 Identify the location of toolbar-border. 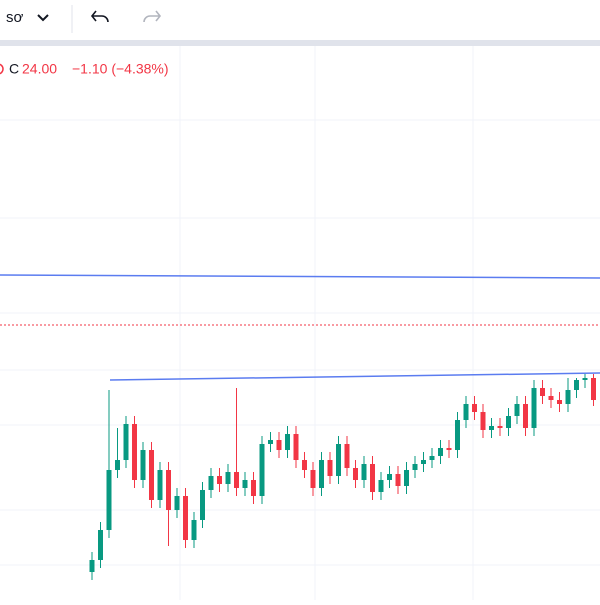
(300, 43).